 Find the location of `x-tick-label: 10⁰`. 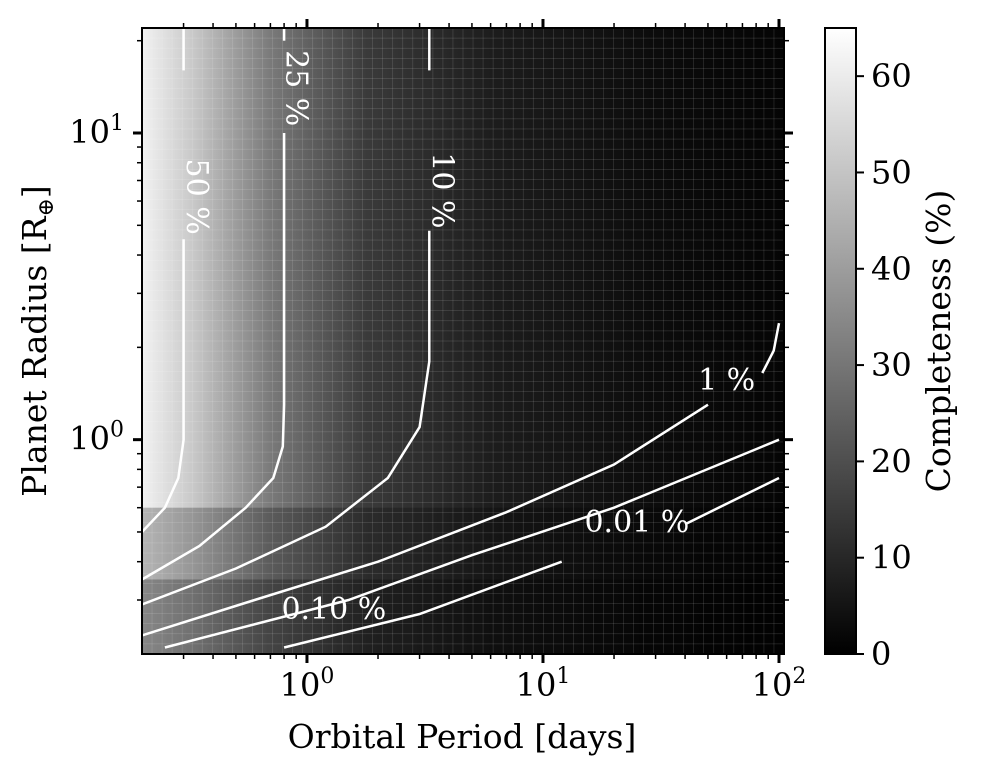

x-tick-label: 10⁰ is located at coordinates (307, 684).